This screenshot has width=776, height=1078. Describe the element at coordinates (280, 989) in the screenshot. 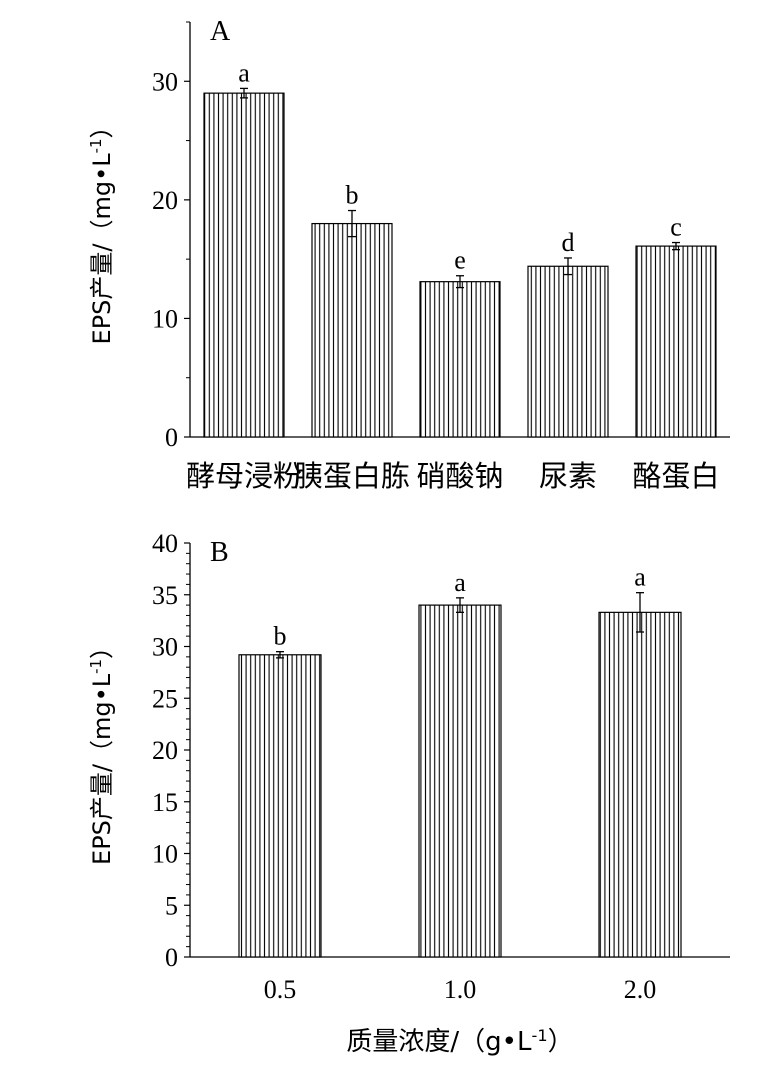

I see `x-tick-label: 0.5` at that location.